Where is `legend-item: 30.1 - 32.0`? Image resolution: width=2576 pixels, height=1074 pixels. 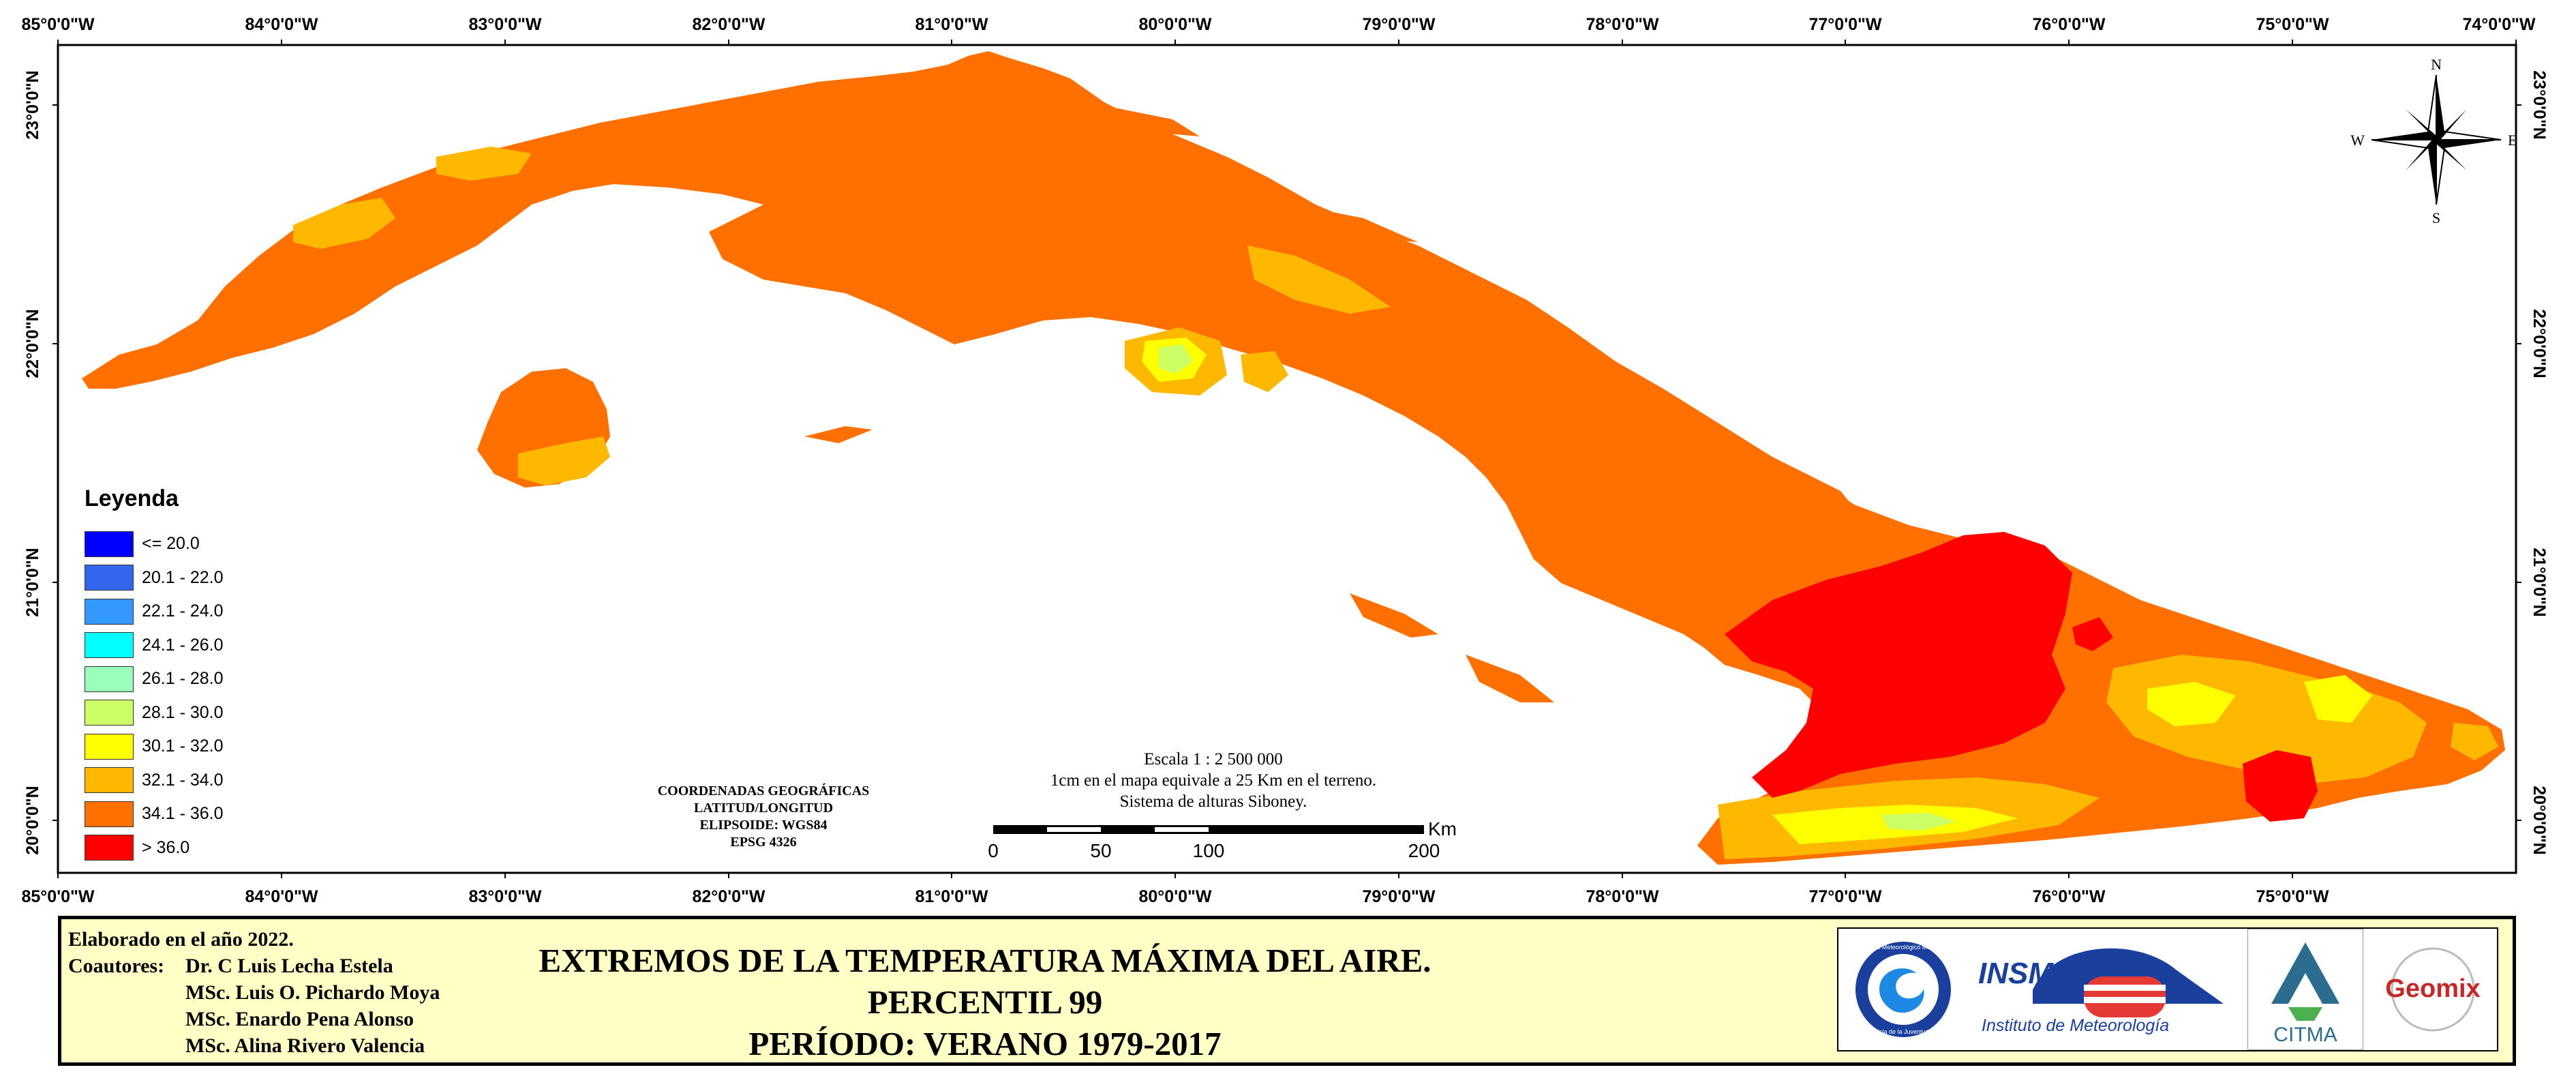 legend-item: 30.1 - 32.0 is located at coordinates (197, 747).